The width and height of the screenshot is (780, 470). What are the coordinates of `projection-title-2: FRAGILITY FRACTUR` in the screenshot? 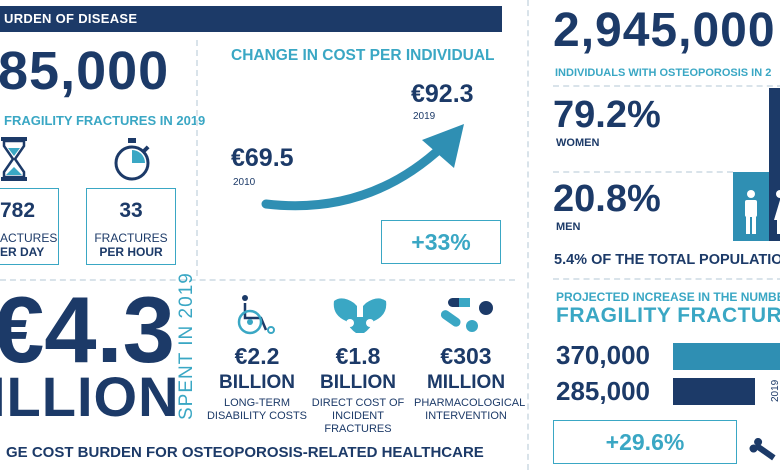 It's located at (668, 315).